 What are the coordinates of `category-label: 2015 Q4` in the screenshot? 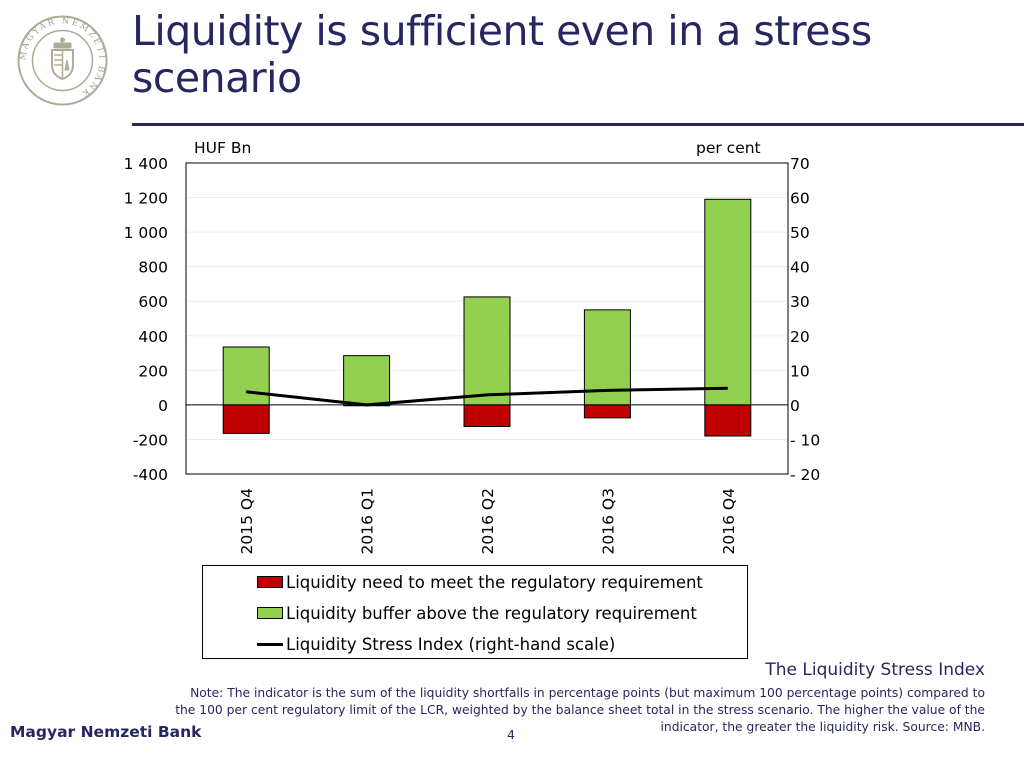 It's located at (247, 521).